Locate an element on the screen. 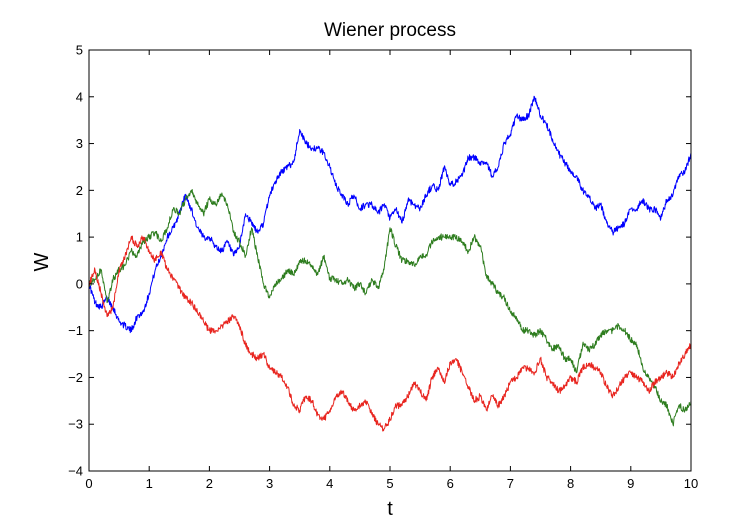  x-tick-label: 9 is located at coordinates (630, 483).